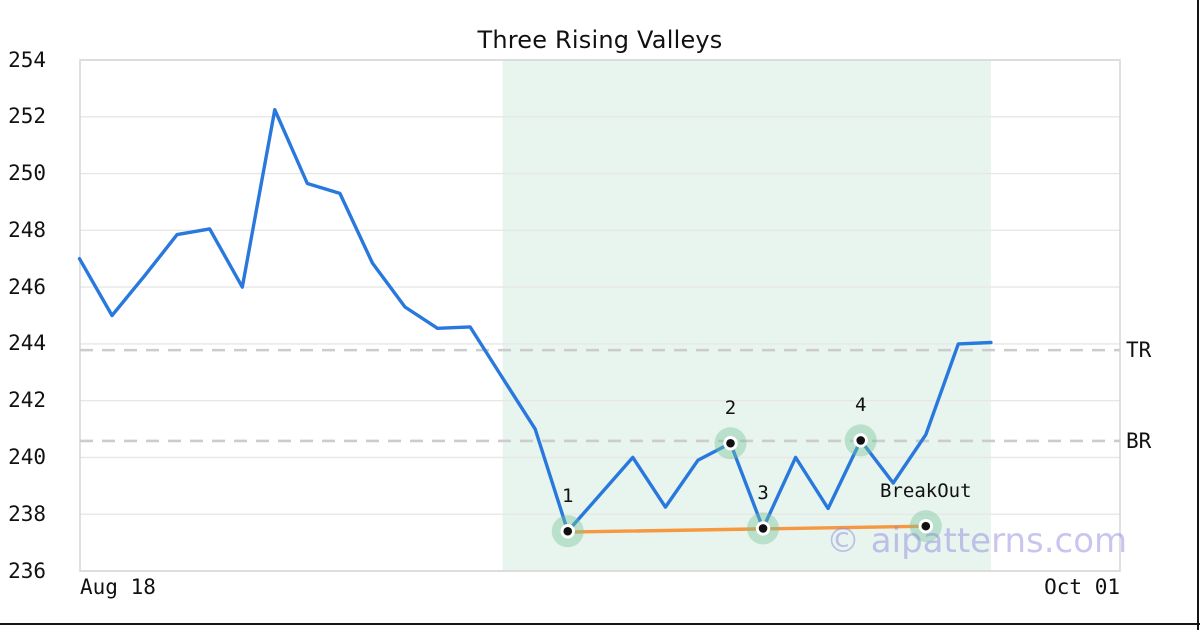 The height and width of the screenshot is (630, 1200). What do you see at coordinates (27, 343) in the screenshot?
I see `y-tick-label: 244` at bounding box center [27, 343].